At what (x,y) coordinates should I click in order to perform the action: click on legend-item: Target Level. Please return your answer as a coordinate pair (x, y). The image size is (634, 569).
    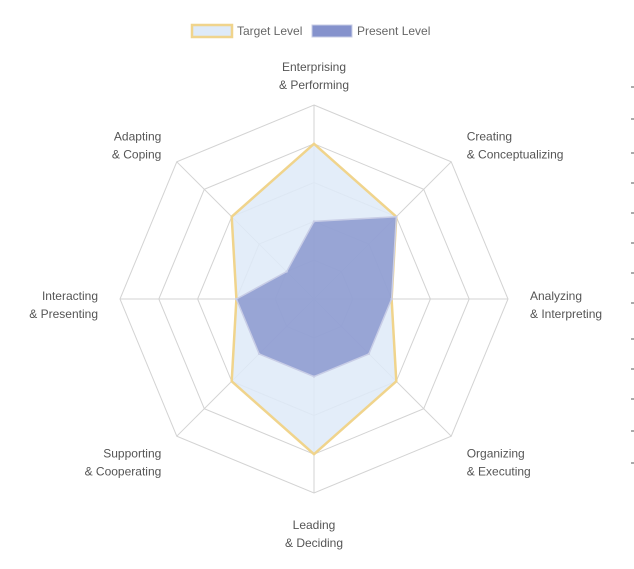
    Looking at the image, I should click on (246, 31).